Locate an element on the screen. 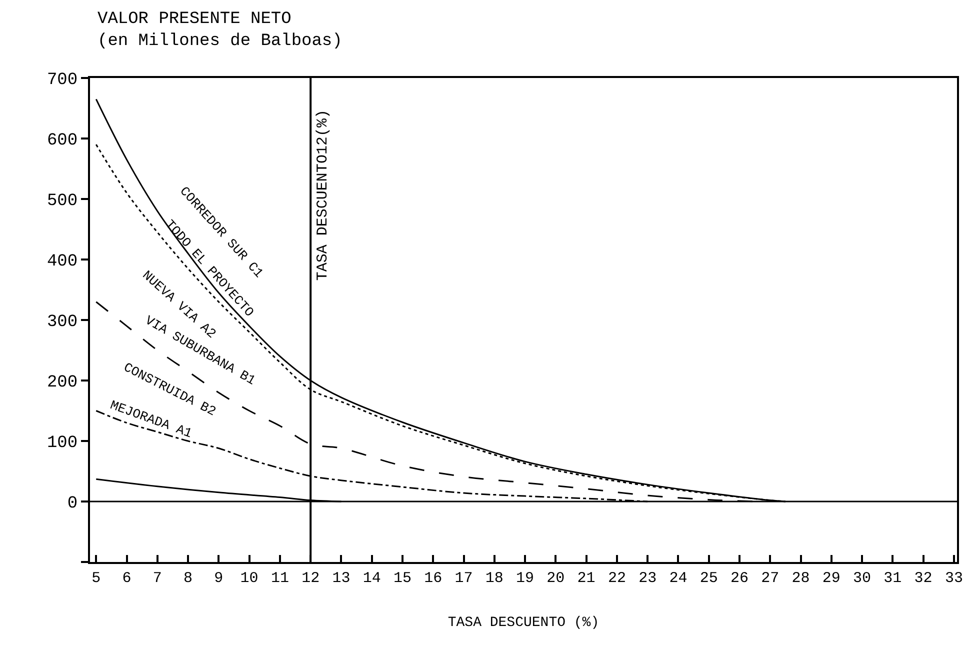 The image size is (975, 657). x-tick-label: 28 is located at coordinates (801, 578).